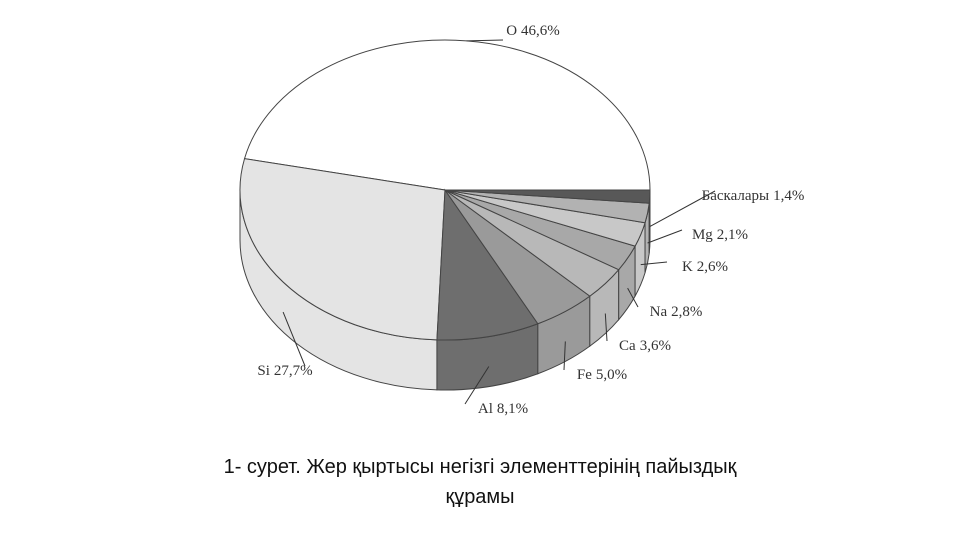  I want to click on value-label: 27,7%, so click(293, 371).